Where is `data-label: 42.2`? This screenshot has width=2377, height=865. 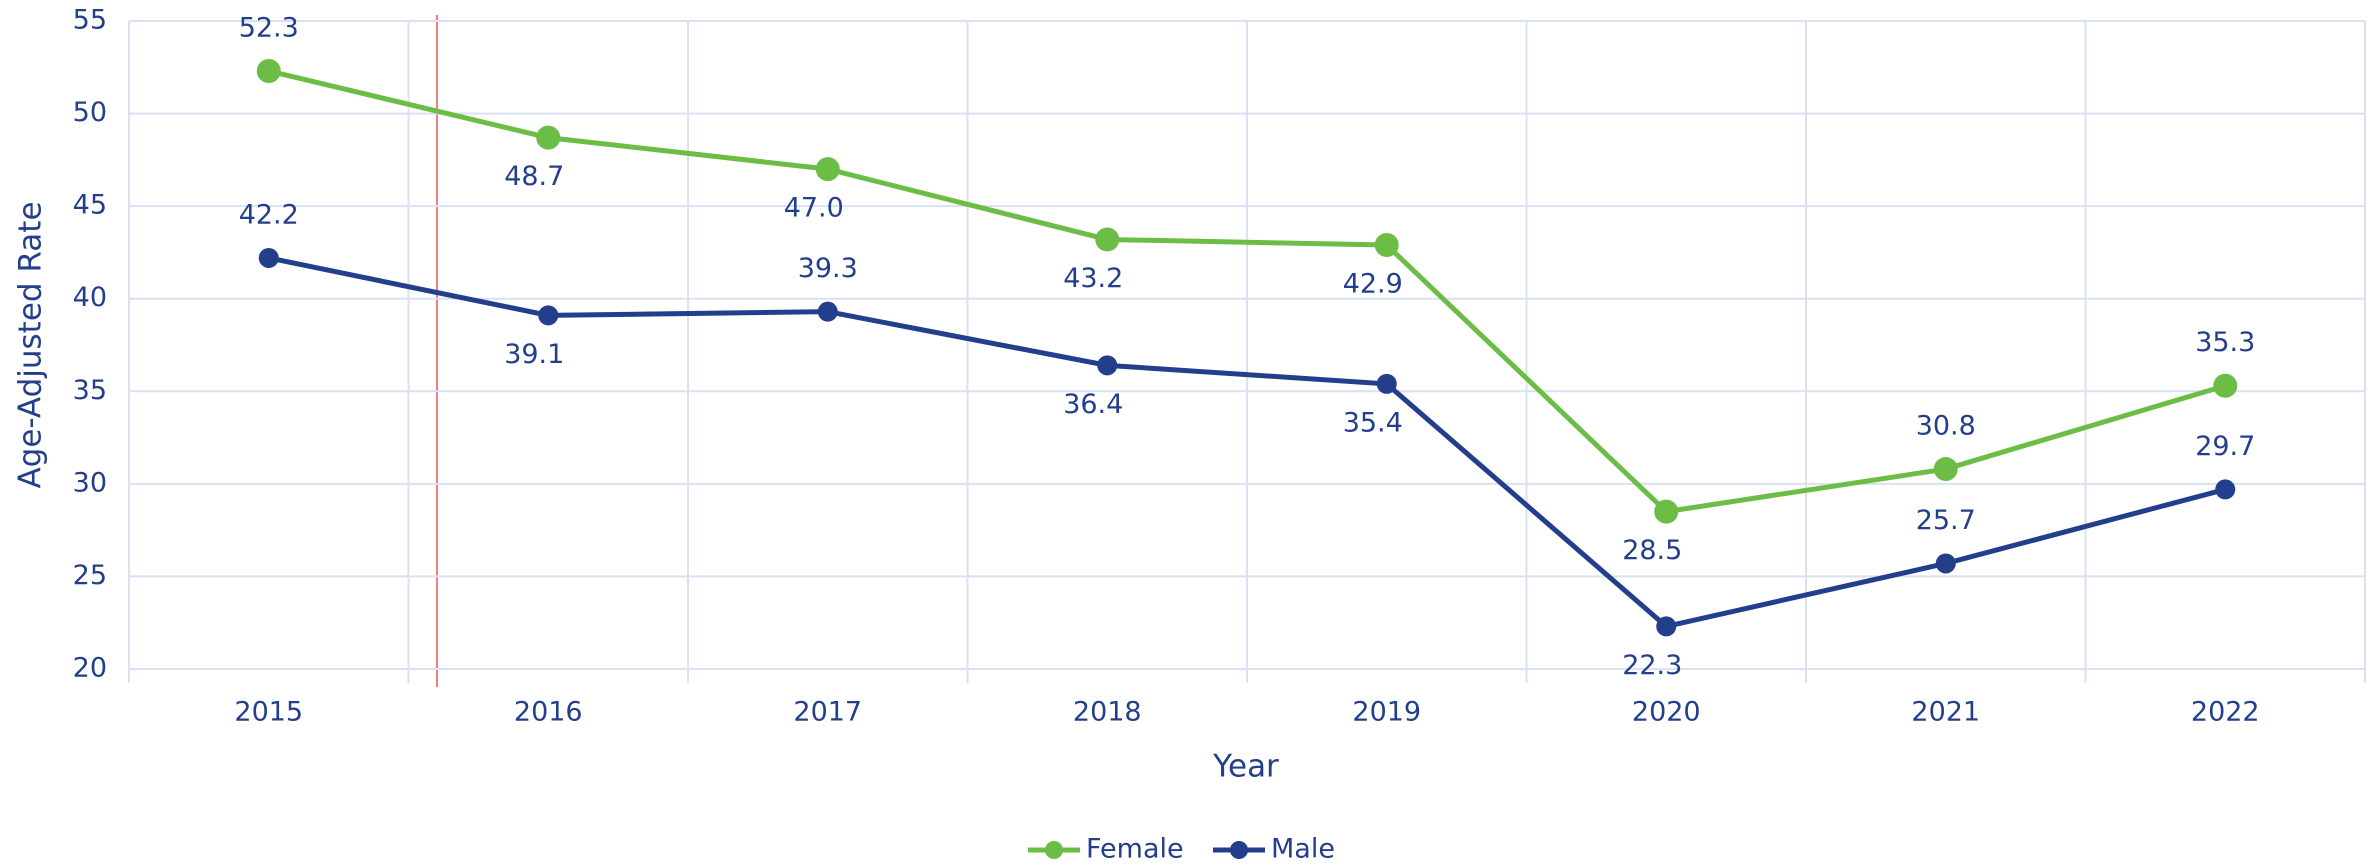 data-label: 42.2 is located at coordinates (269, 214).